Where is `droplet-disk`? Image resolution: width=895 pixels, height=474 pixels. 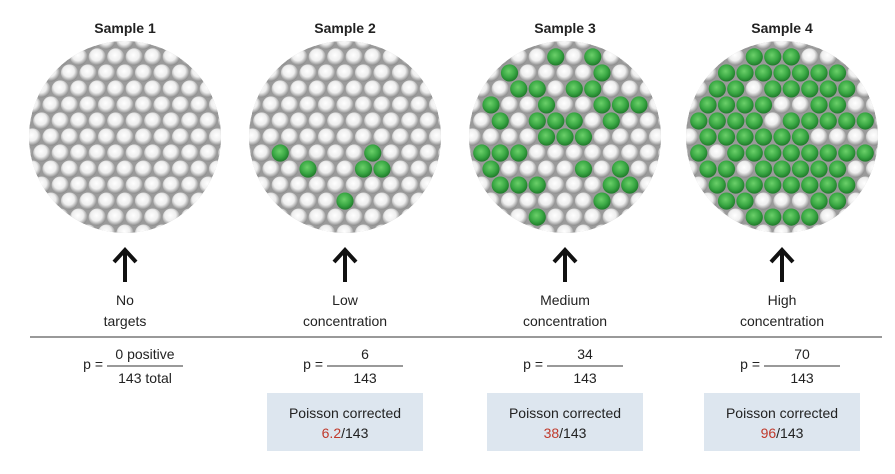
droplet-disk is located at coordinates (125, 137).